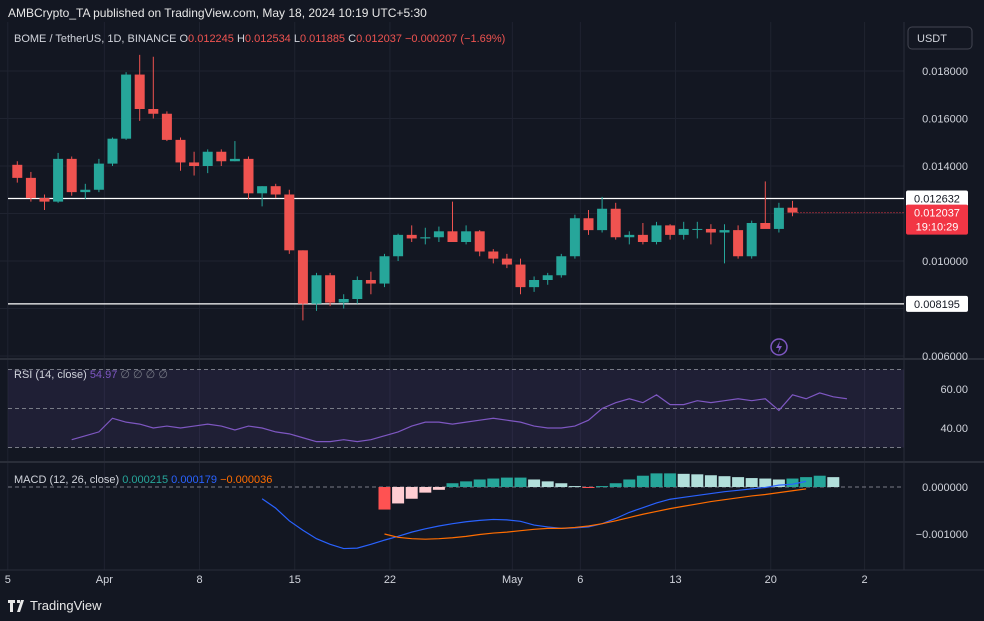 The width and height of the screenshot is (984, 621). Describe the element at coordinates (199, 580) in the screenshot. I see `time-tick-label: 8` at that location.